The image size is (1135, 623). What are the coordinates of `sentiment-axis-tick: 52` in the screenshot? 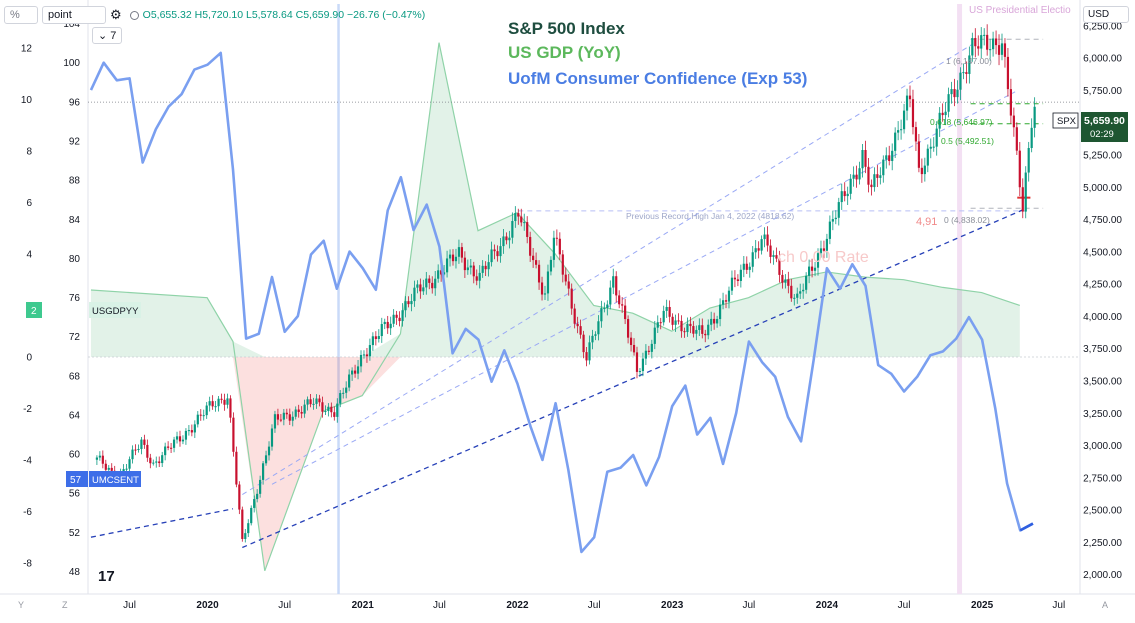 It's located at (75, 533).